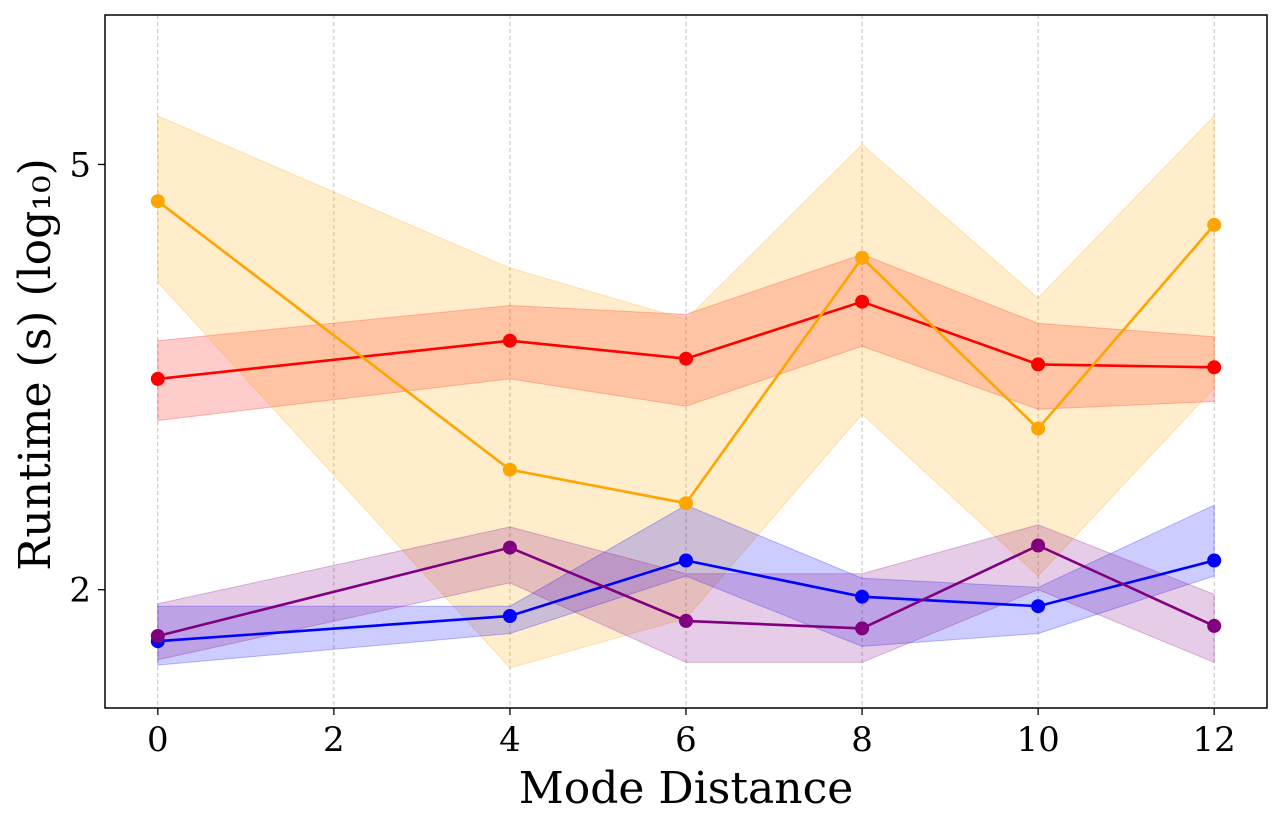 The height and width of the screenshot is (827, 1282). What do you see at coordinates (35, 364) in the screenshot?
I see `y-axis-label: Runtime (s) (log₁₀)` at bounding box center [35, 364].